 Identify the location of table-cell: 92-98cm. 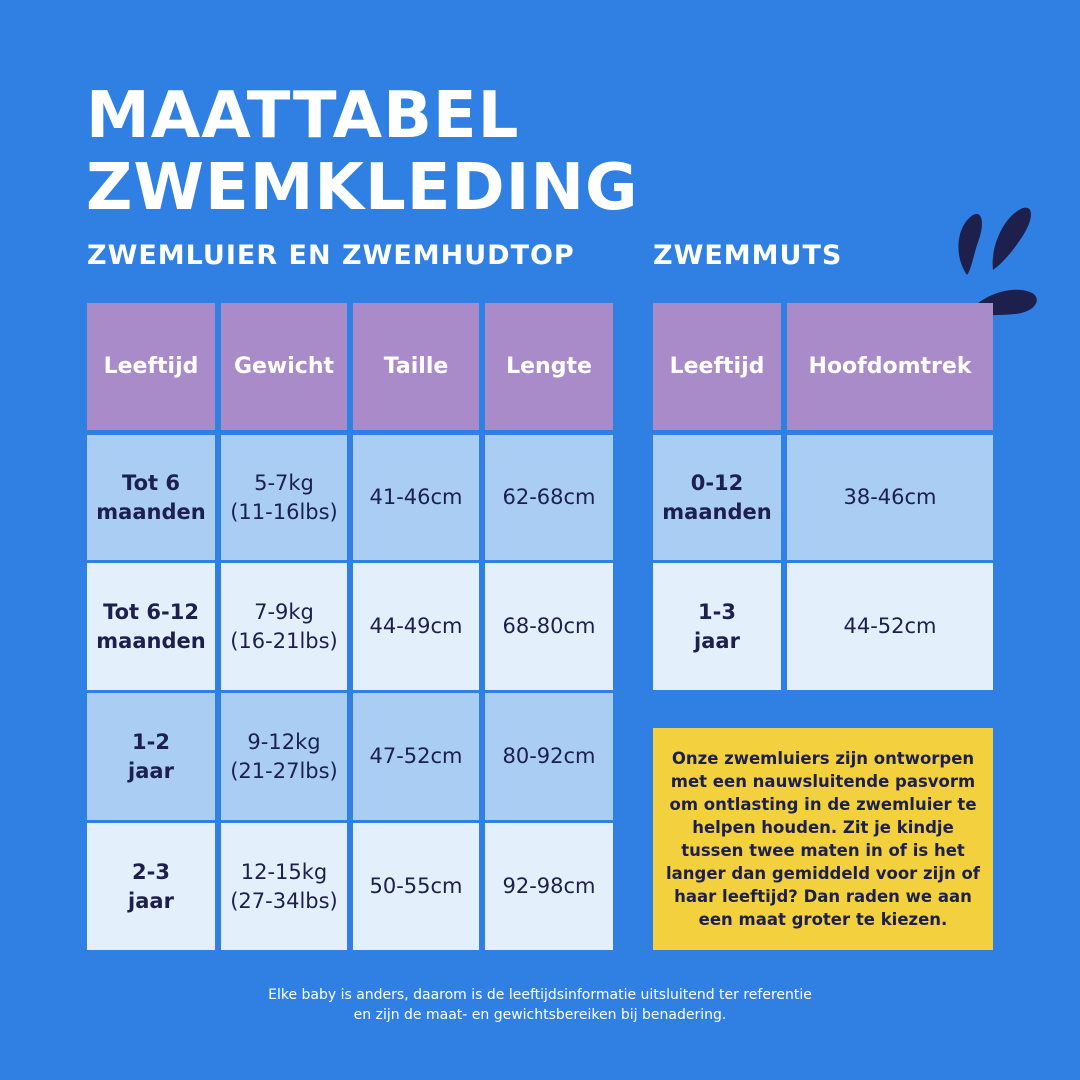
(549, 886).